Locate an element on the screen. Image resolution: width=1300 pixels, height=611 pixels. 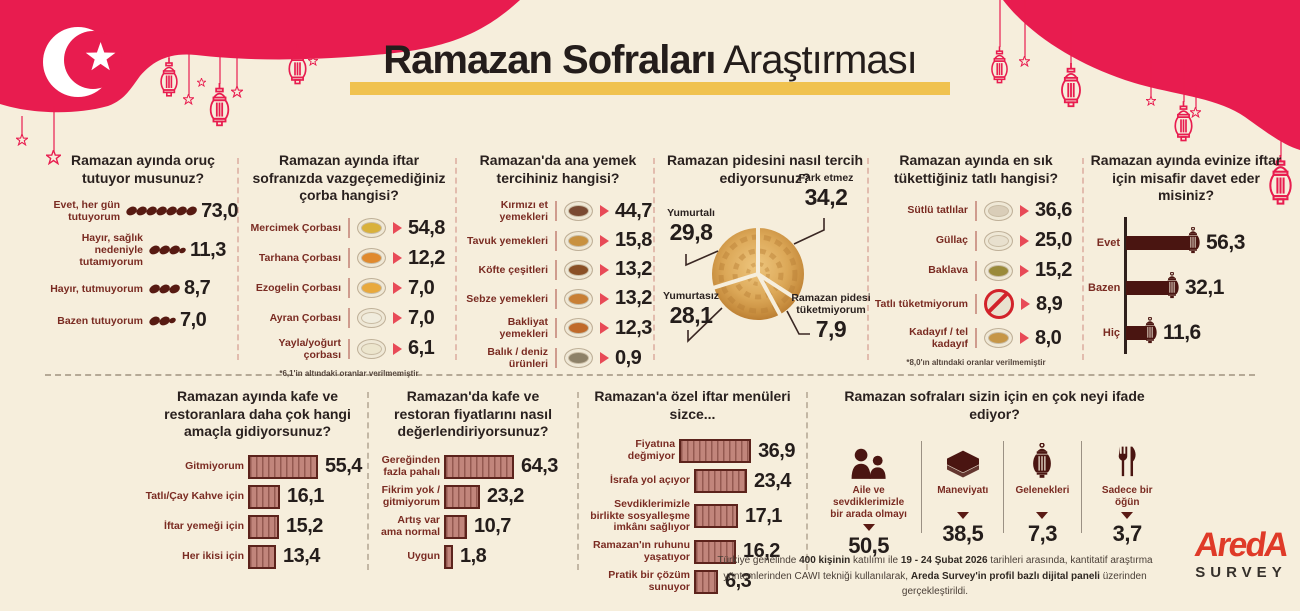
row-value: 13,2 is located at coordinates (633, 269).